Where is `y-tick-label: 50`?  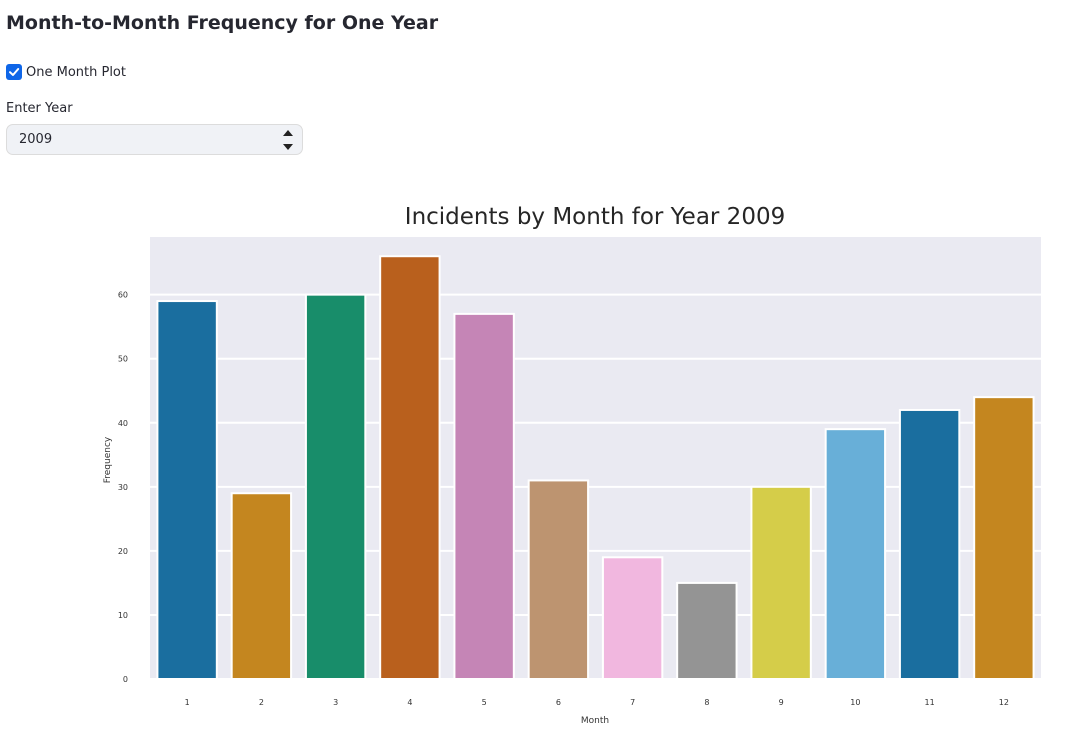
y-tick-label: 50 is located at coordinates (123, 359).